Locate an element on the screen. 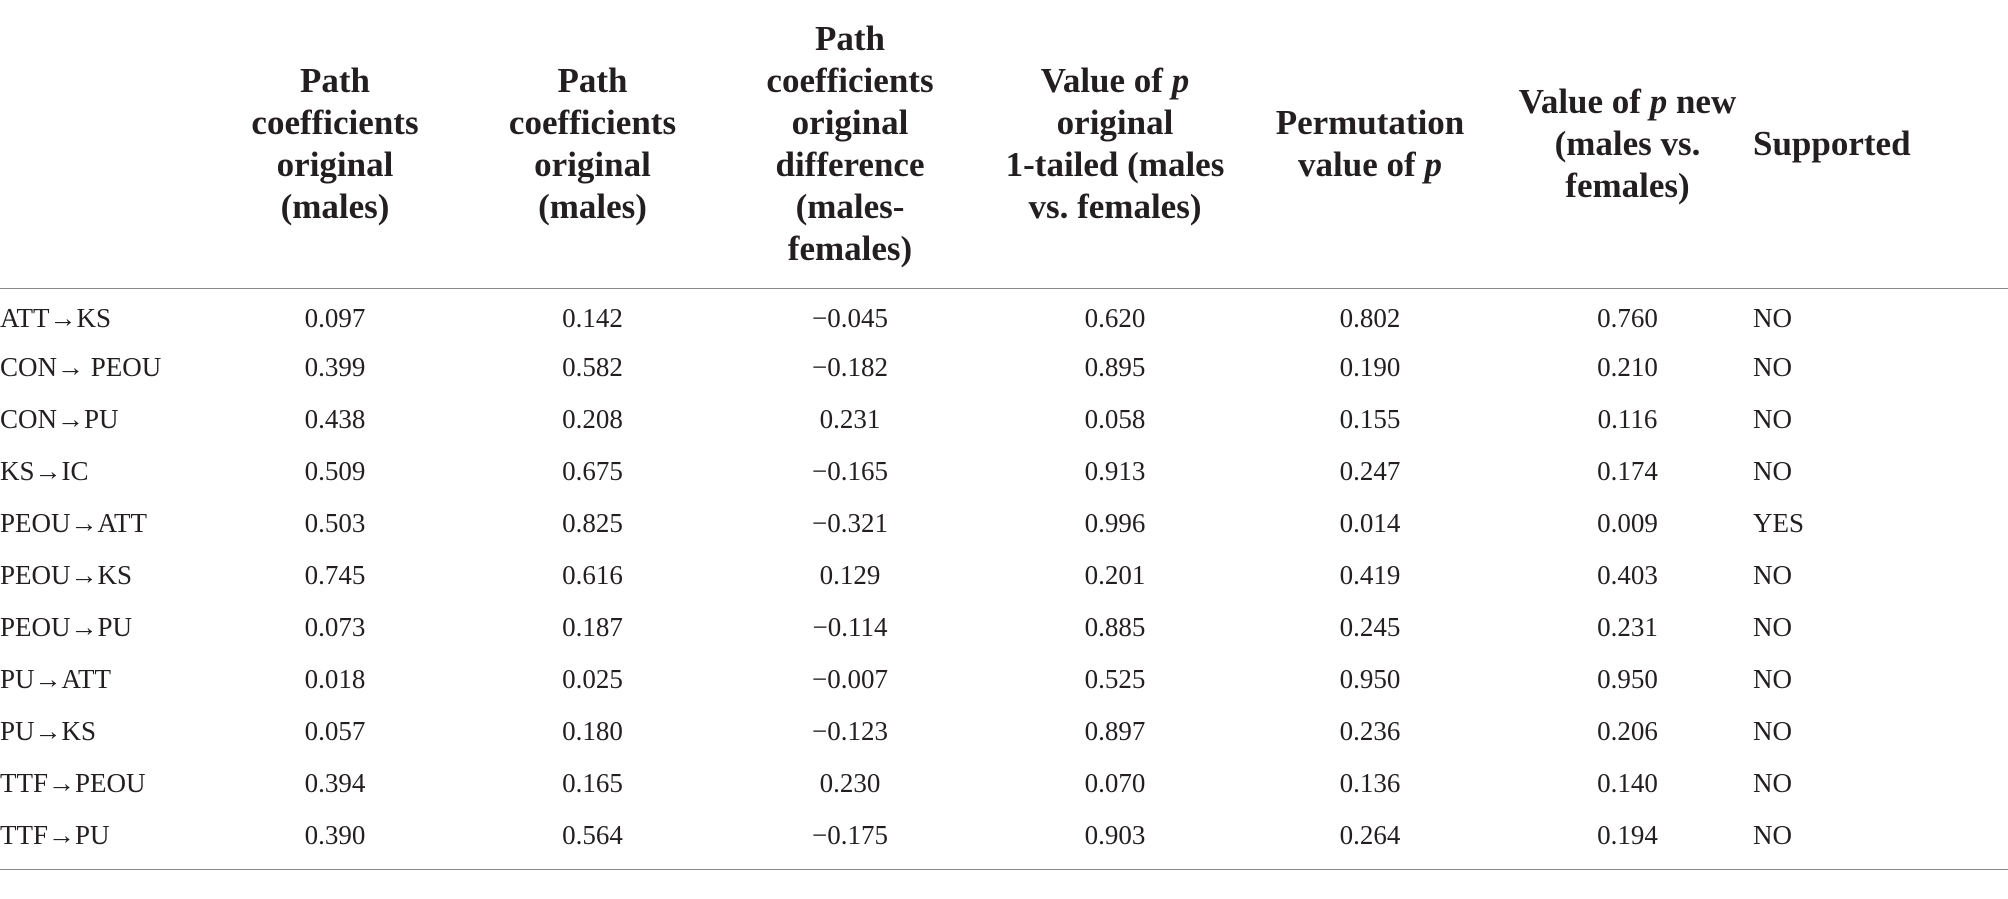  cell-pc-diff: −0.321 is located at coordinates (850, 522).